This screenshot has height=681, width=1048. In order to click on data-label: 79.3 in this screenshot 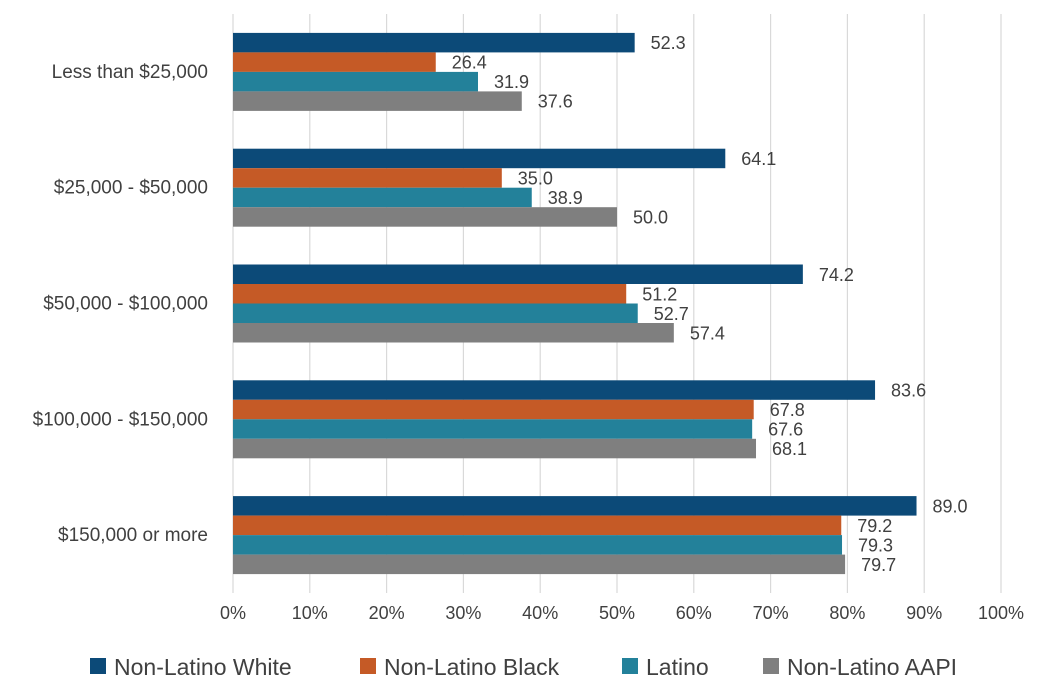, I will do `click(875, 545)`.